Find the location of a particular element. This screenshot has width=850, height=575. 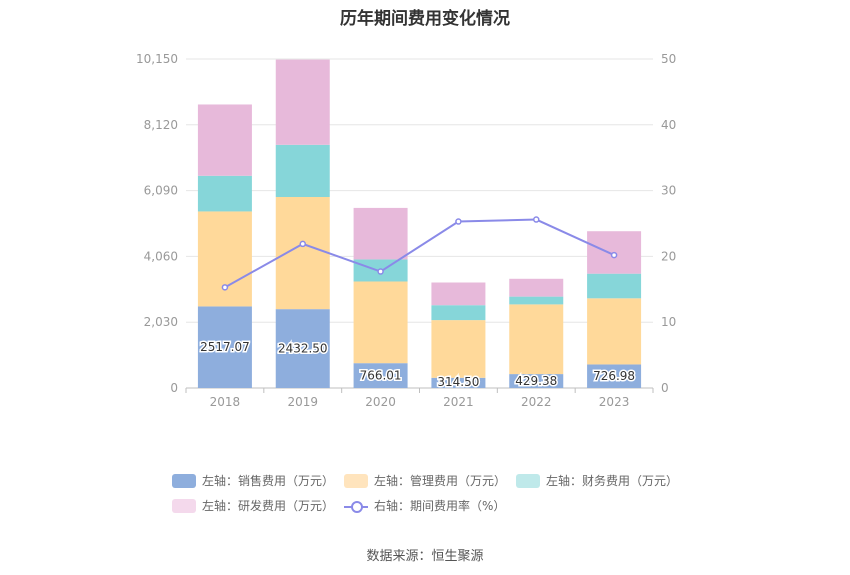

bar-data-label: 766.01 is located at coordinates (381, 376).